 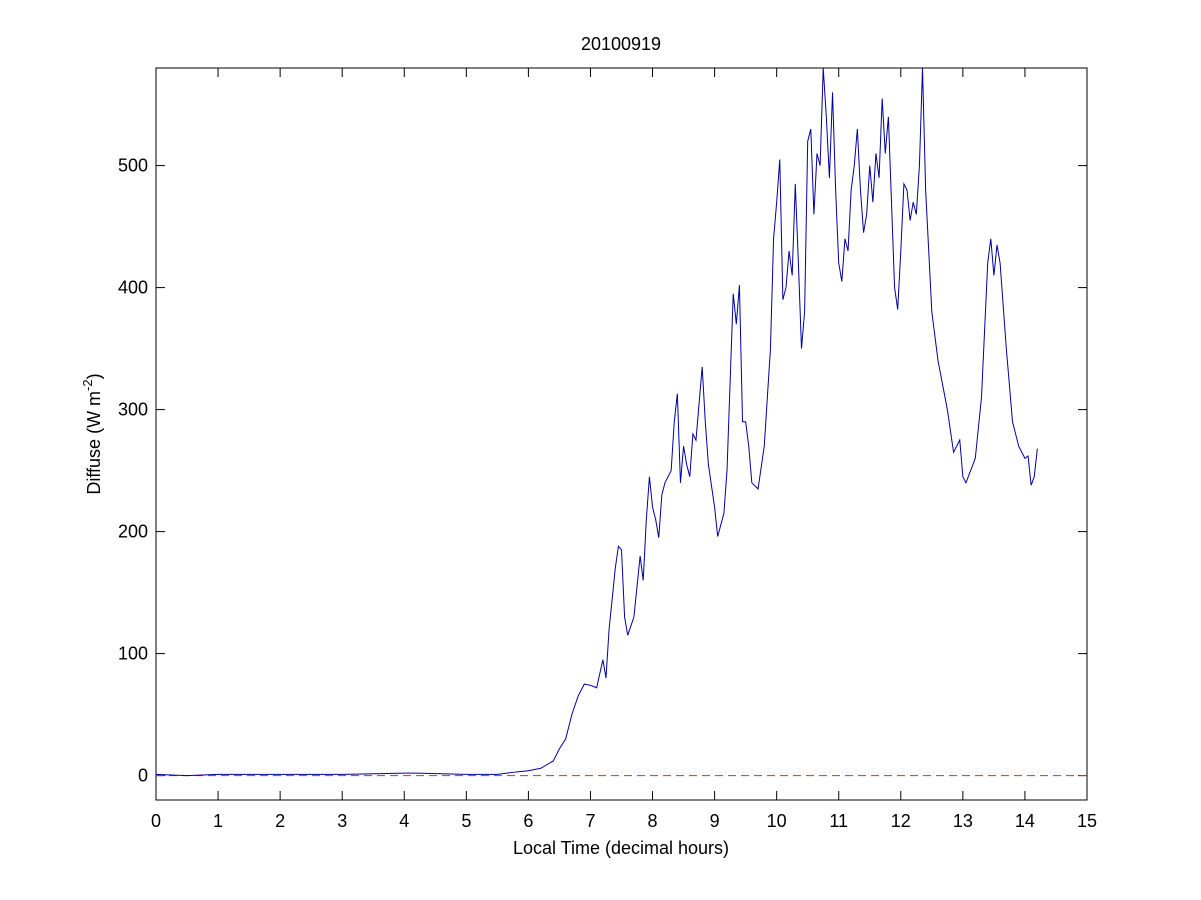 I want to click on y-tick-label: 500, so click(x=133, y=166).